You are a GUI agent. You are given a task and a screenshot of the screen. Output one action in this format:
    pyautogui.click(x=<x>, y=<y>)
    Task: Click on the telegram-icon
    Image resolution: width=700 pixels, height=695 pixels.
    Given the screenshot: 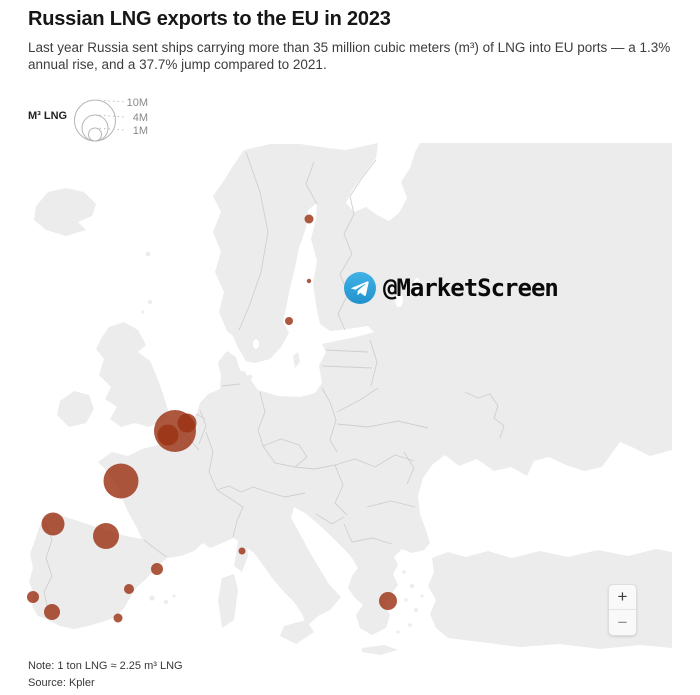 What is the action you would take?
    pyautogui.click(x=360, y=288)
    